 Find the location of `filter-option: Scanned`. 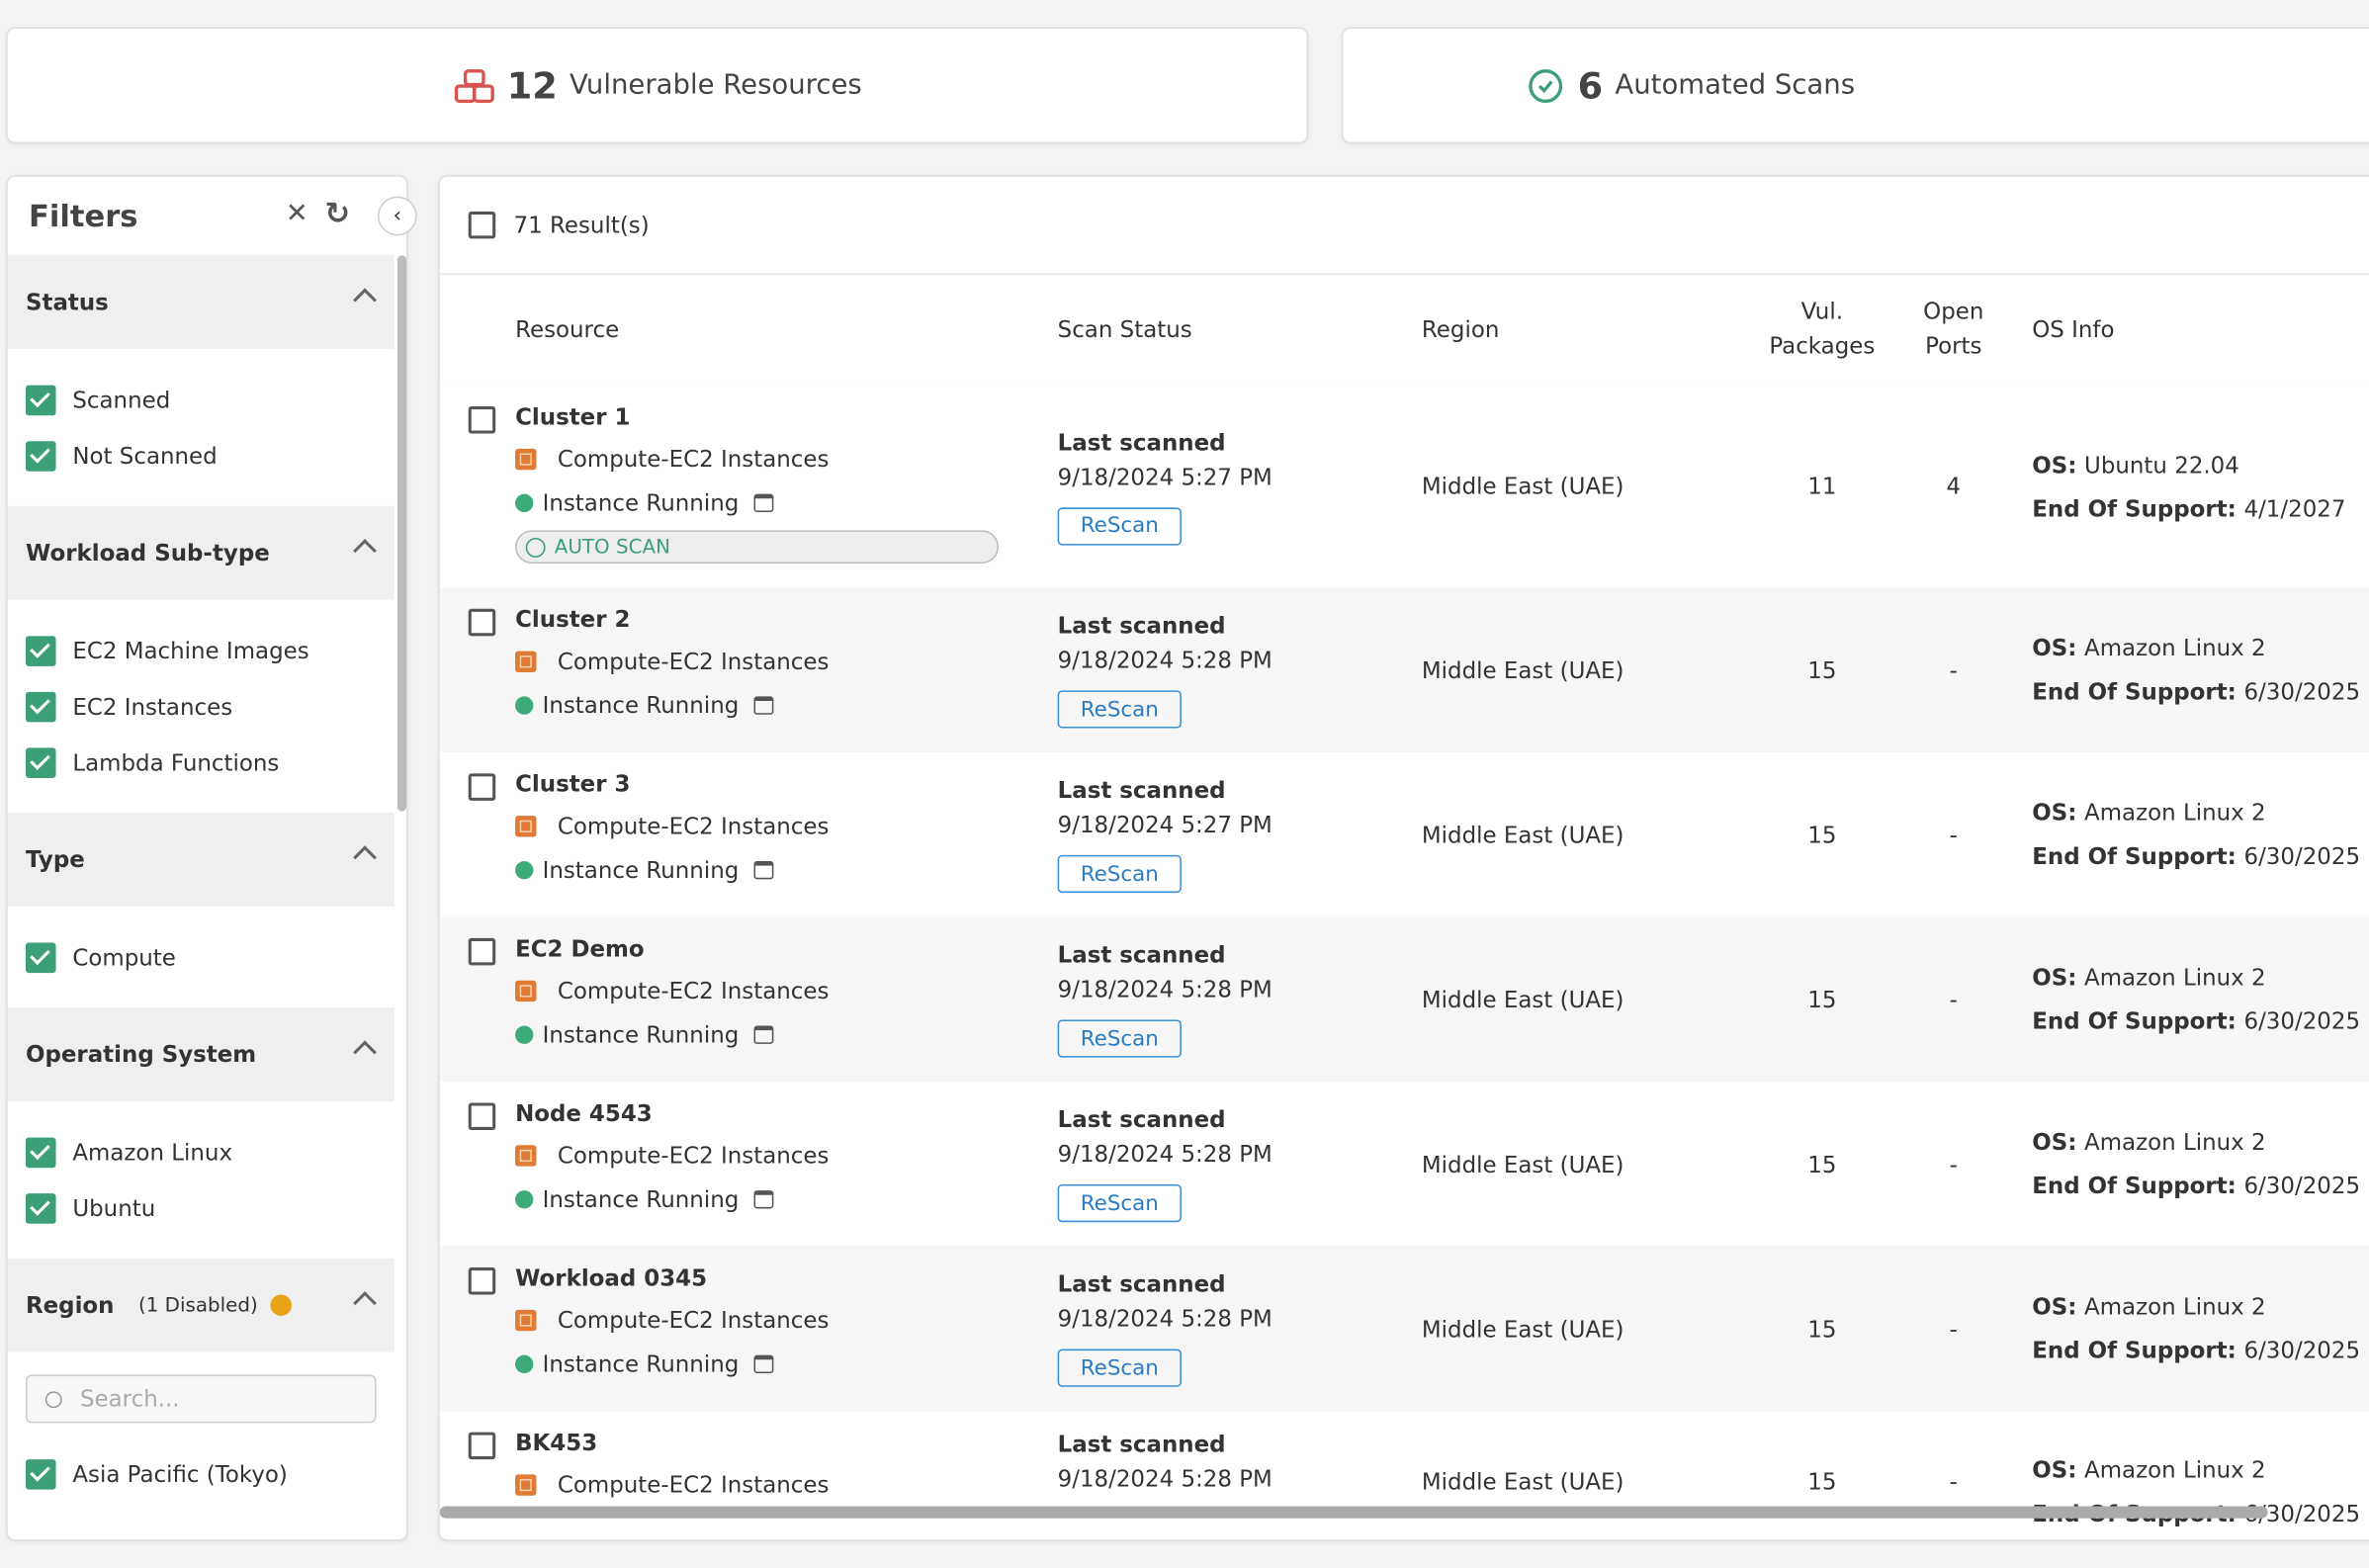

filter-option: Scanned is located at coordinates (202, 400).